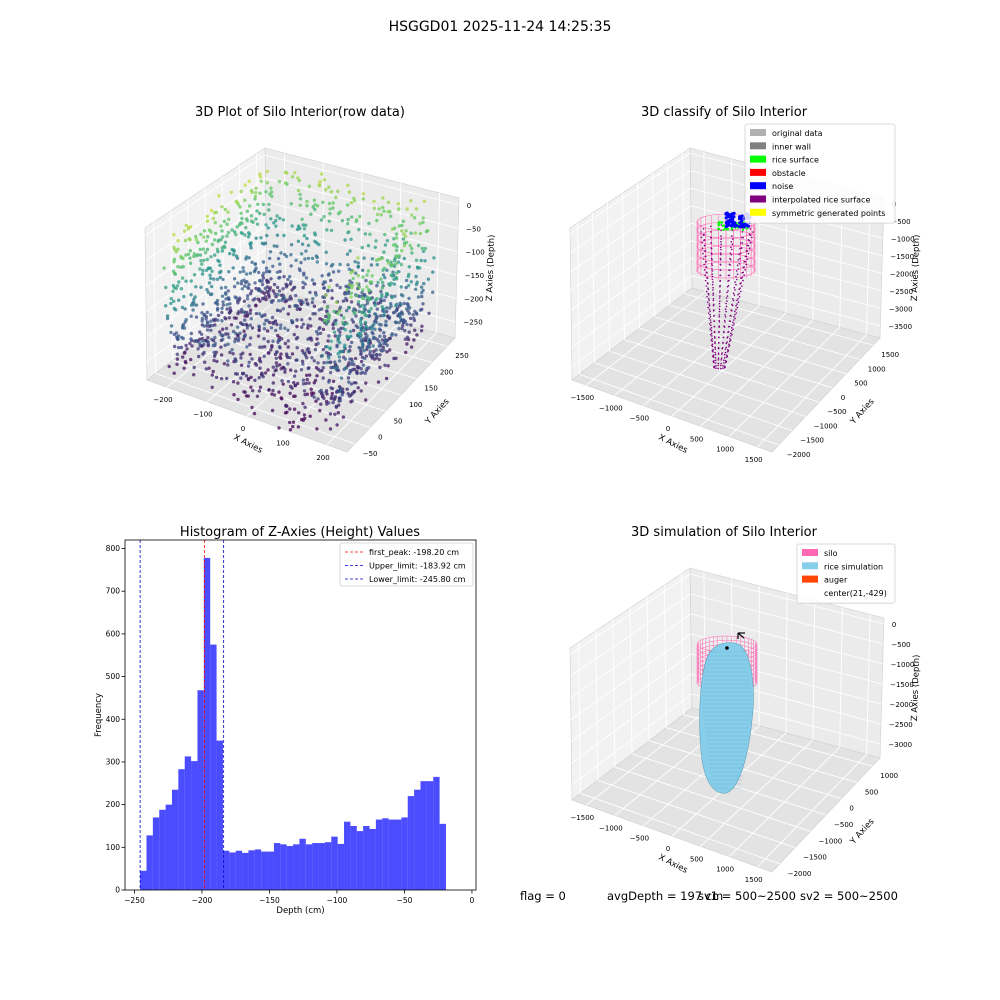  Describe the element at coordinates (902, 705) in the screenshot. I see `z-tick-label: −2000` at that location.